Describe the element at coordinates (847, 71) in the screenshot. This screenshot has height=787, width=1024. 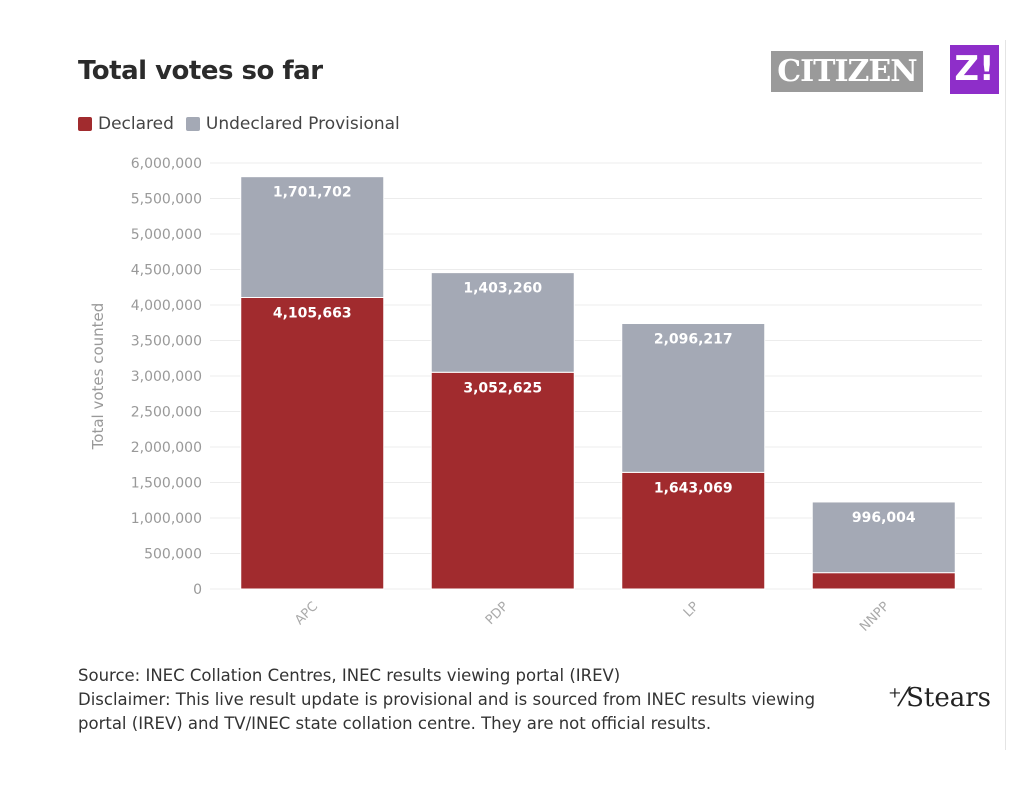
I see `citizen-logo: CITIZEN` at that location.